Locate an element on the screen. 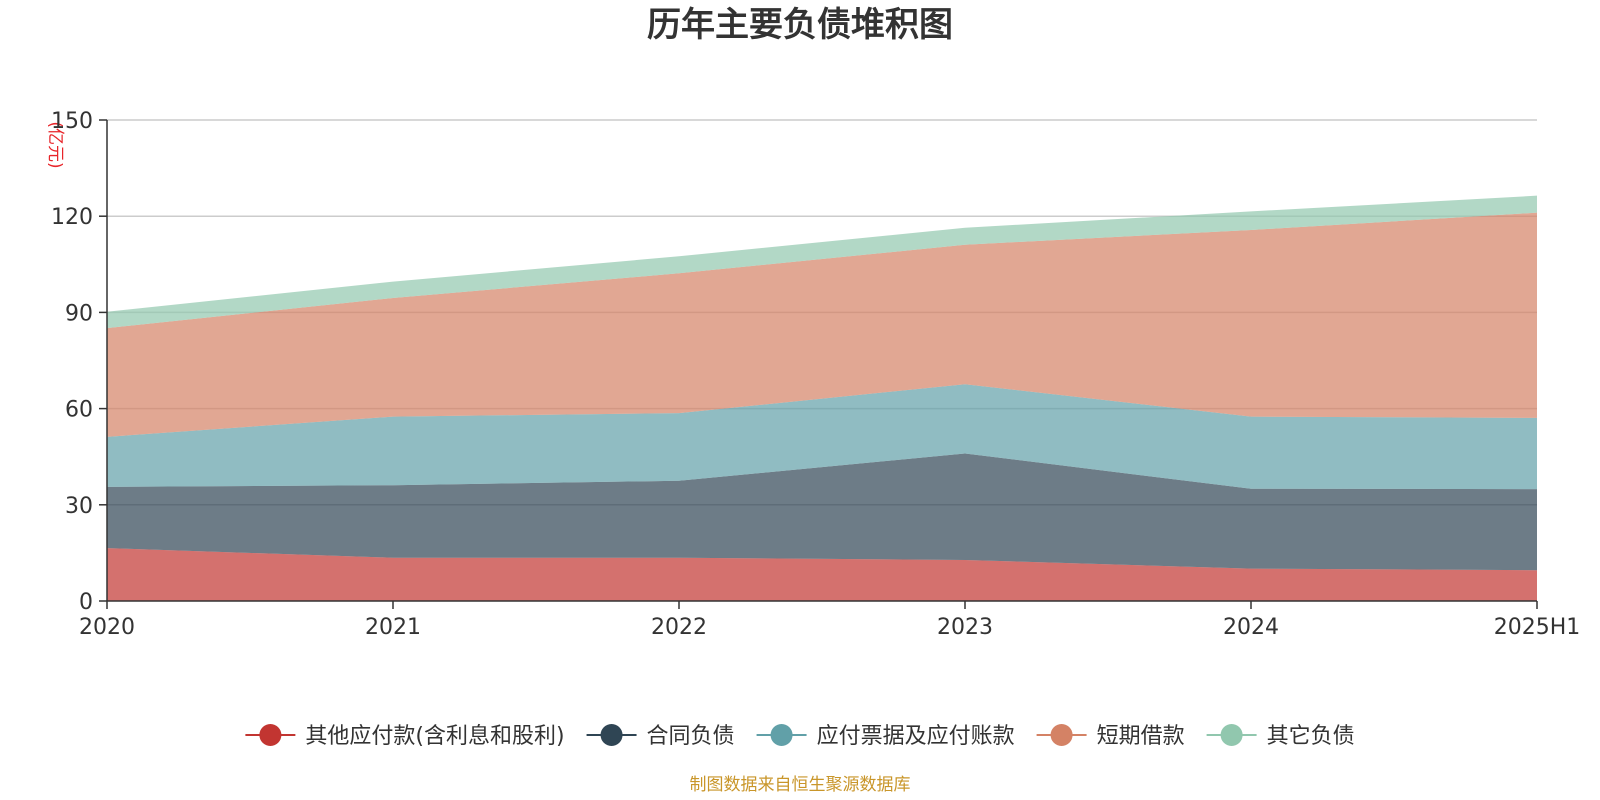 The width and height of the screenshot is (1600, 800). legend-item-1: 其他应付款(含利息和股利) is located at coordinates (405, 736).